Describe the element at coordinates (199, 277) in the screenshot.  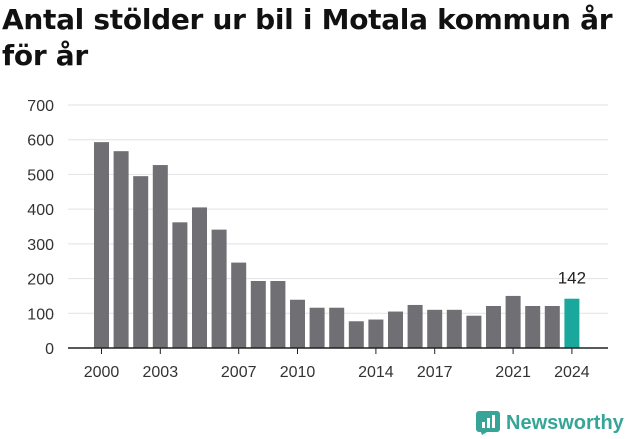
I see `bar-2005` at that location.